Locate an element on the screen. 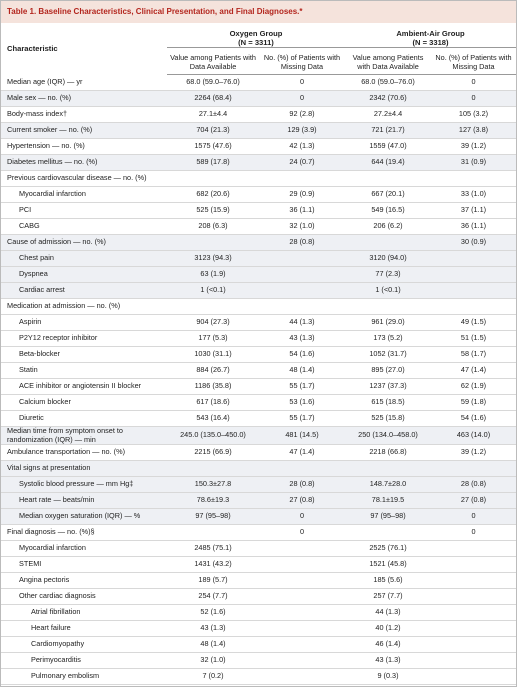  table-cell: 2215 (66.9) is located at coordinates (213, 452).